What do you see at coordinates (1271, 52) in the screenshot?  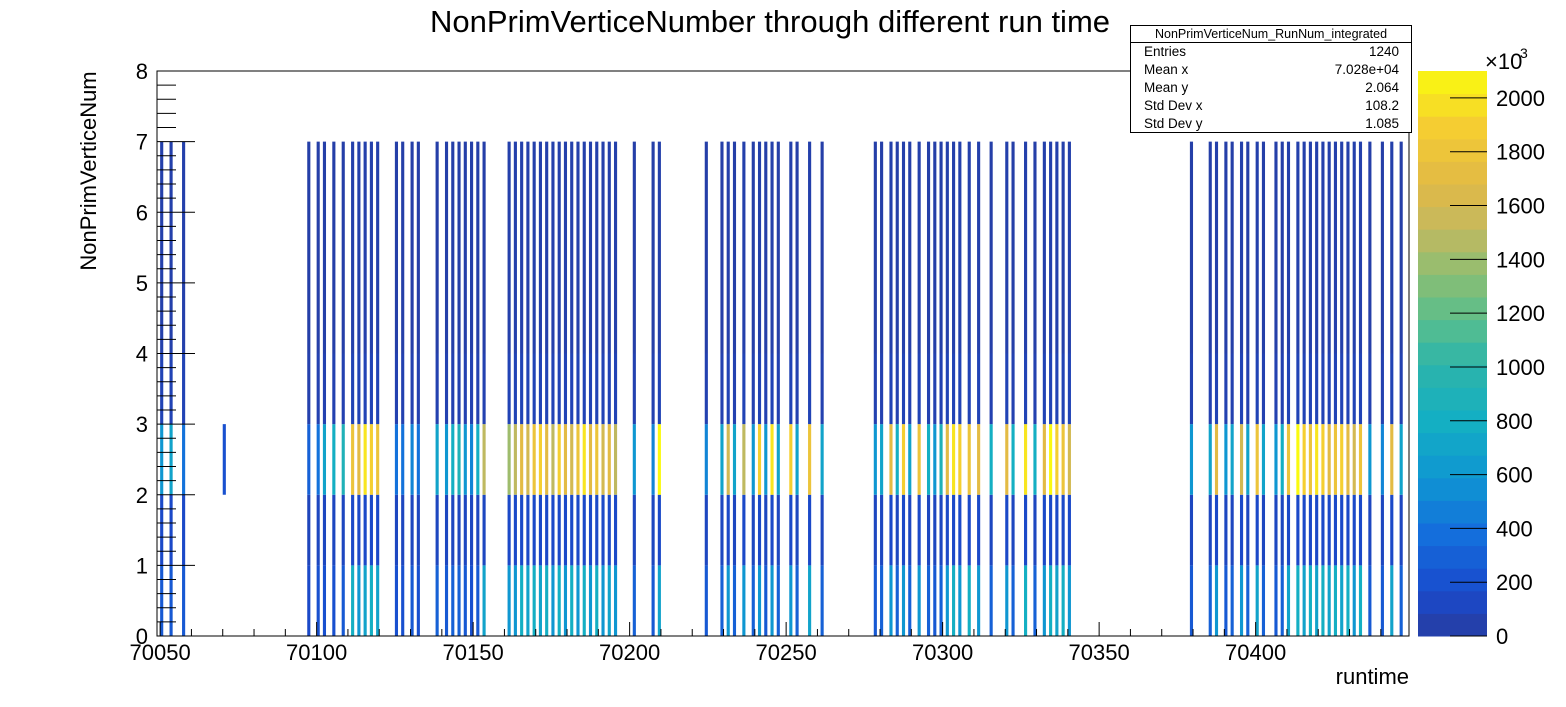 I see `stats-row-entries: Entries 1240` at bounding box center [1271, 52].